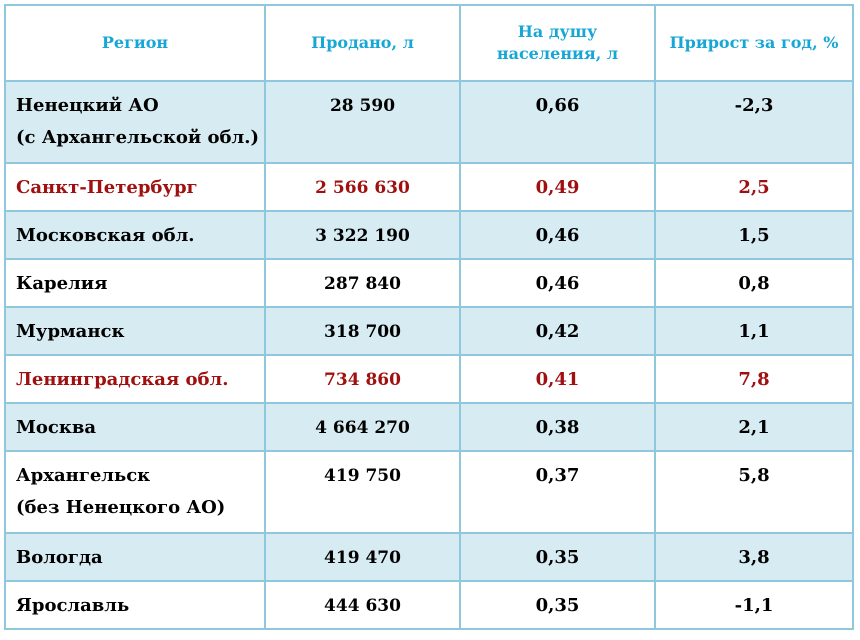 The height and width of the screenshot is (640, 860). What do you see at coordinates (362, 605) in the screenshot?
I see `cell-sold: 444 630` at bounding box center [362, 605].